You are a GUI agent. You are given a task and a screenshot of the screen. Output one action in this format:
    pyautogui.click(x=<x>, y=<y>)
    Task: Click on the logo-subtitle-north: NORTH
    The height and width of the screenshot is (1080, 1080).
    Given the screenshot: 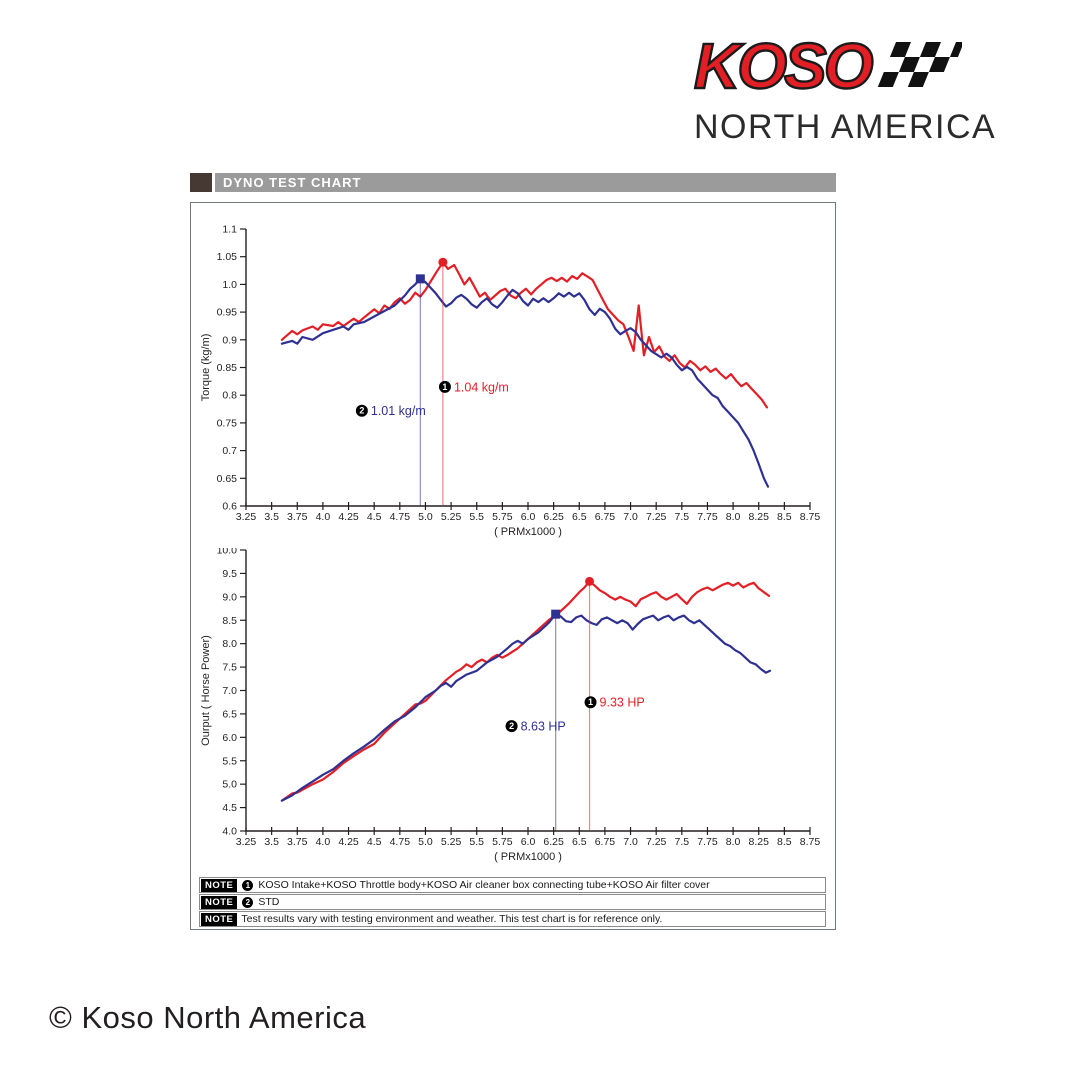 What is the action you would take?
    pyautogui.click(x=758, y=127)
    